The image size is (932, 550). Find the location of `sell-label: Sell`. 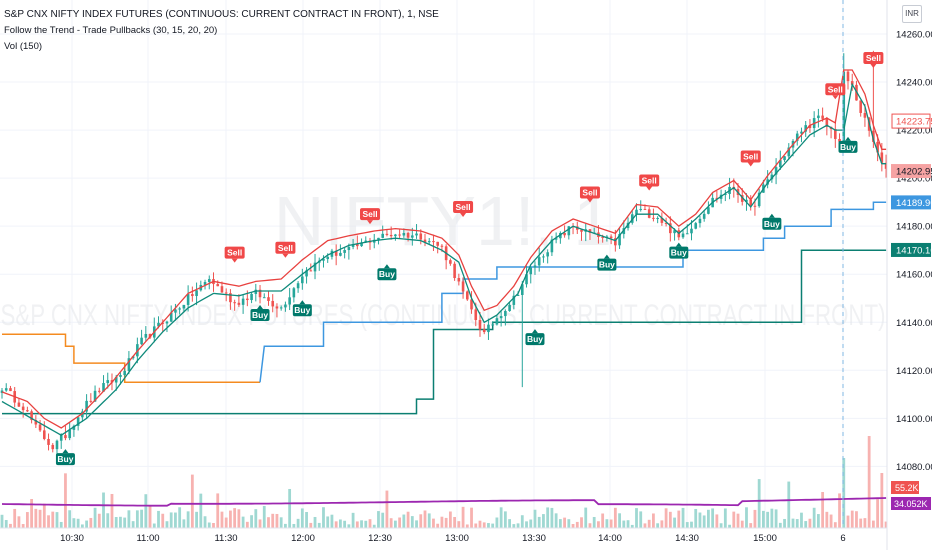

sell-label: Sell is located at coordinates (649, 181).